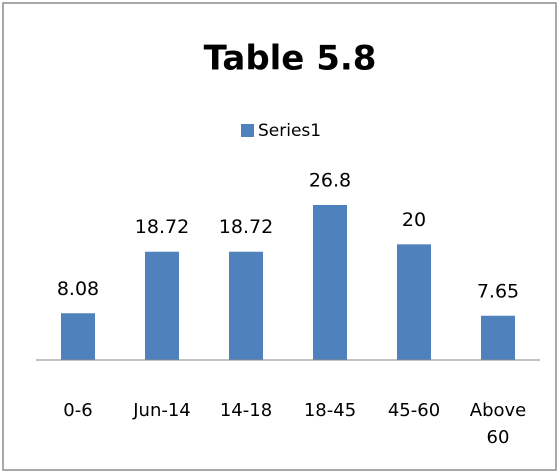 The width and height of the screenshot is (560, 474). I want to click on data-label: 7.65, so click(498, 291).